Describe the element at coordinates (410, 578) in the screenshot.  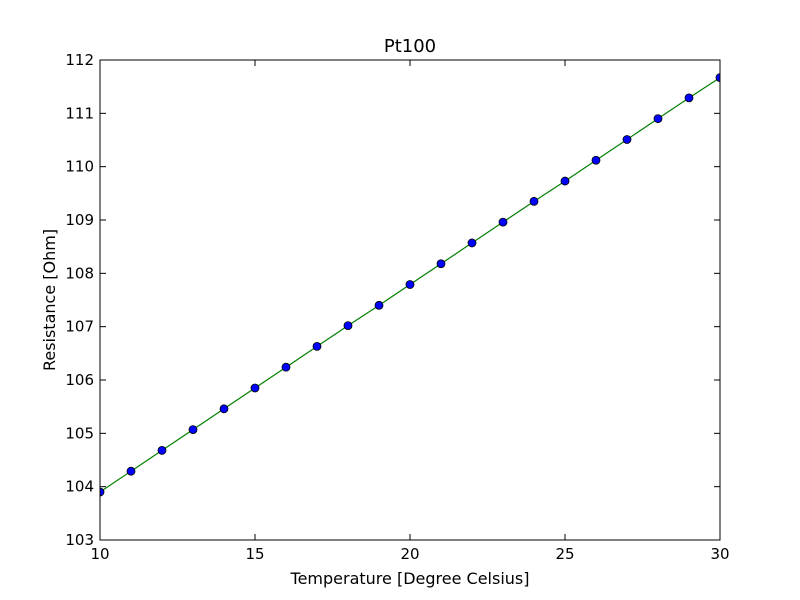
I see `x-axis-label: Temperature [Degree Celsius]` at that location.